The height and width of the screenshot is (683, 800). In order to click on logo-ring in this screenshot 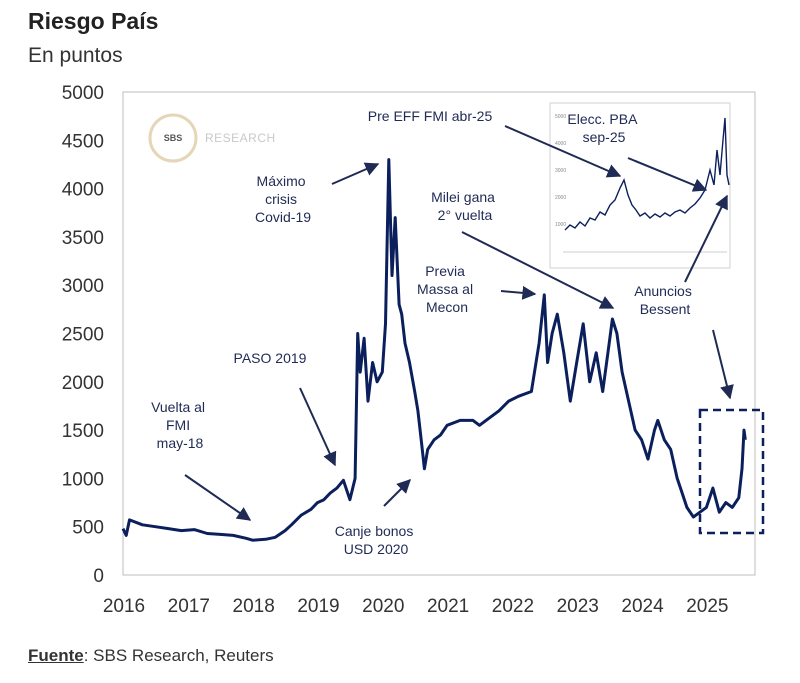, I will do `click(173, 138)`.